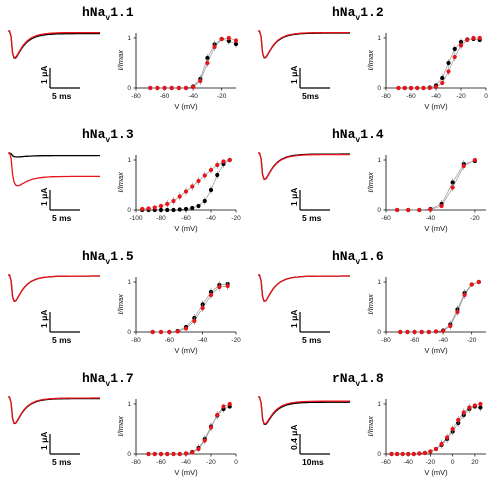 This screenshot has width=500, height=491. Describe the element at coordinates (62, 462) in the screenshot. I see `scale-time-label: 5 ms` at that location.